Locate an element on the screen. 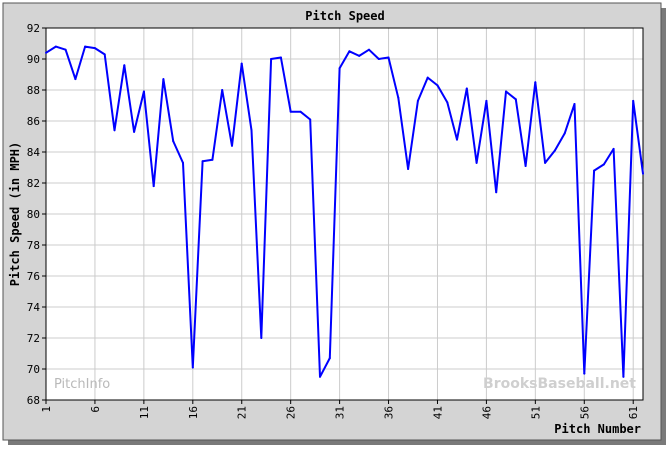 Image resolution: width=670 pixels, height=454 pixels. x-axis-title: Pitch Number is located at coordinates (597, 429).